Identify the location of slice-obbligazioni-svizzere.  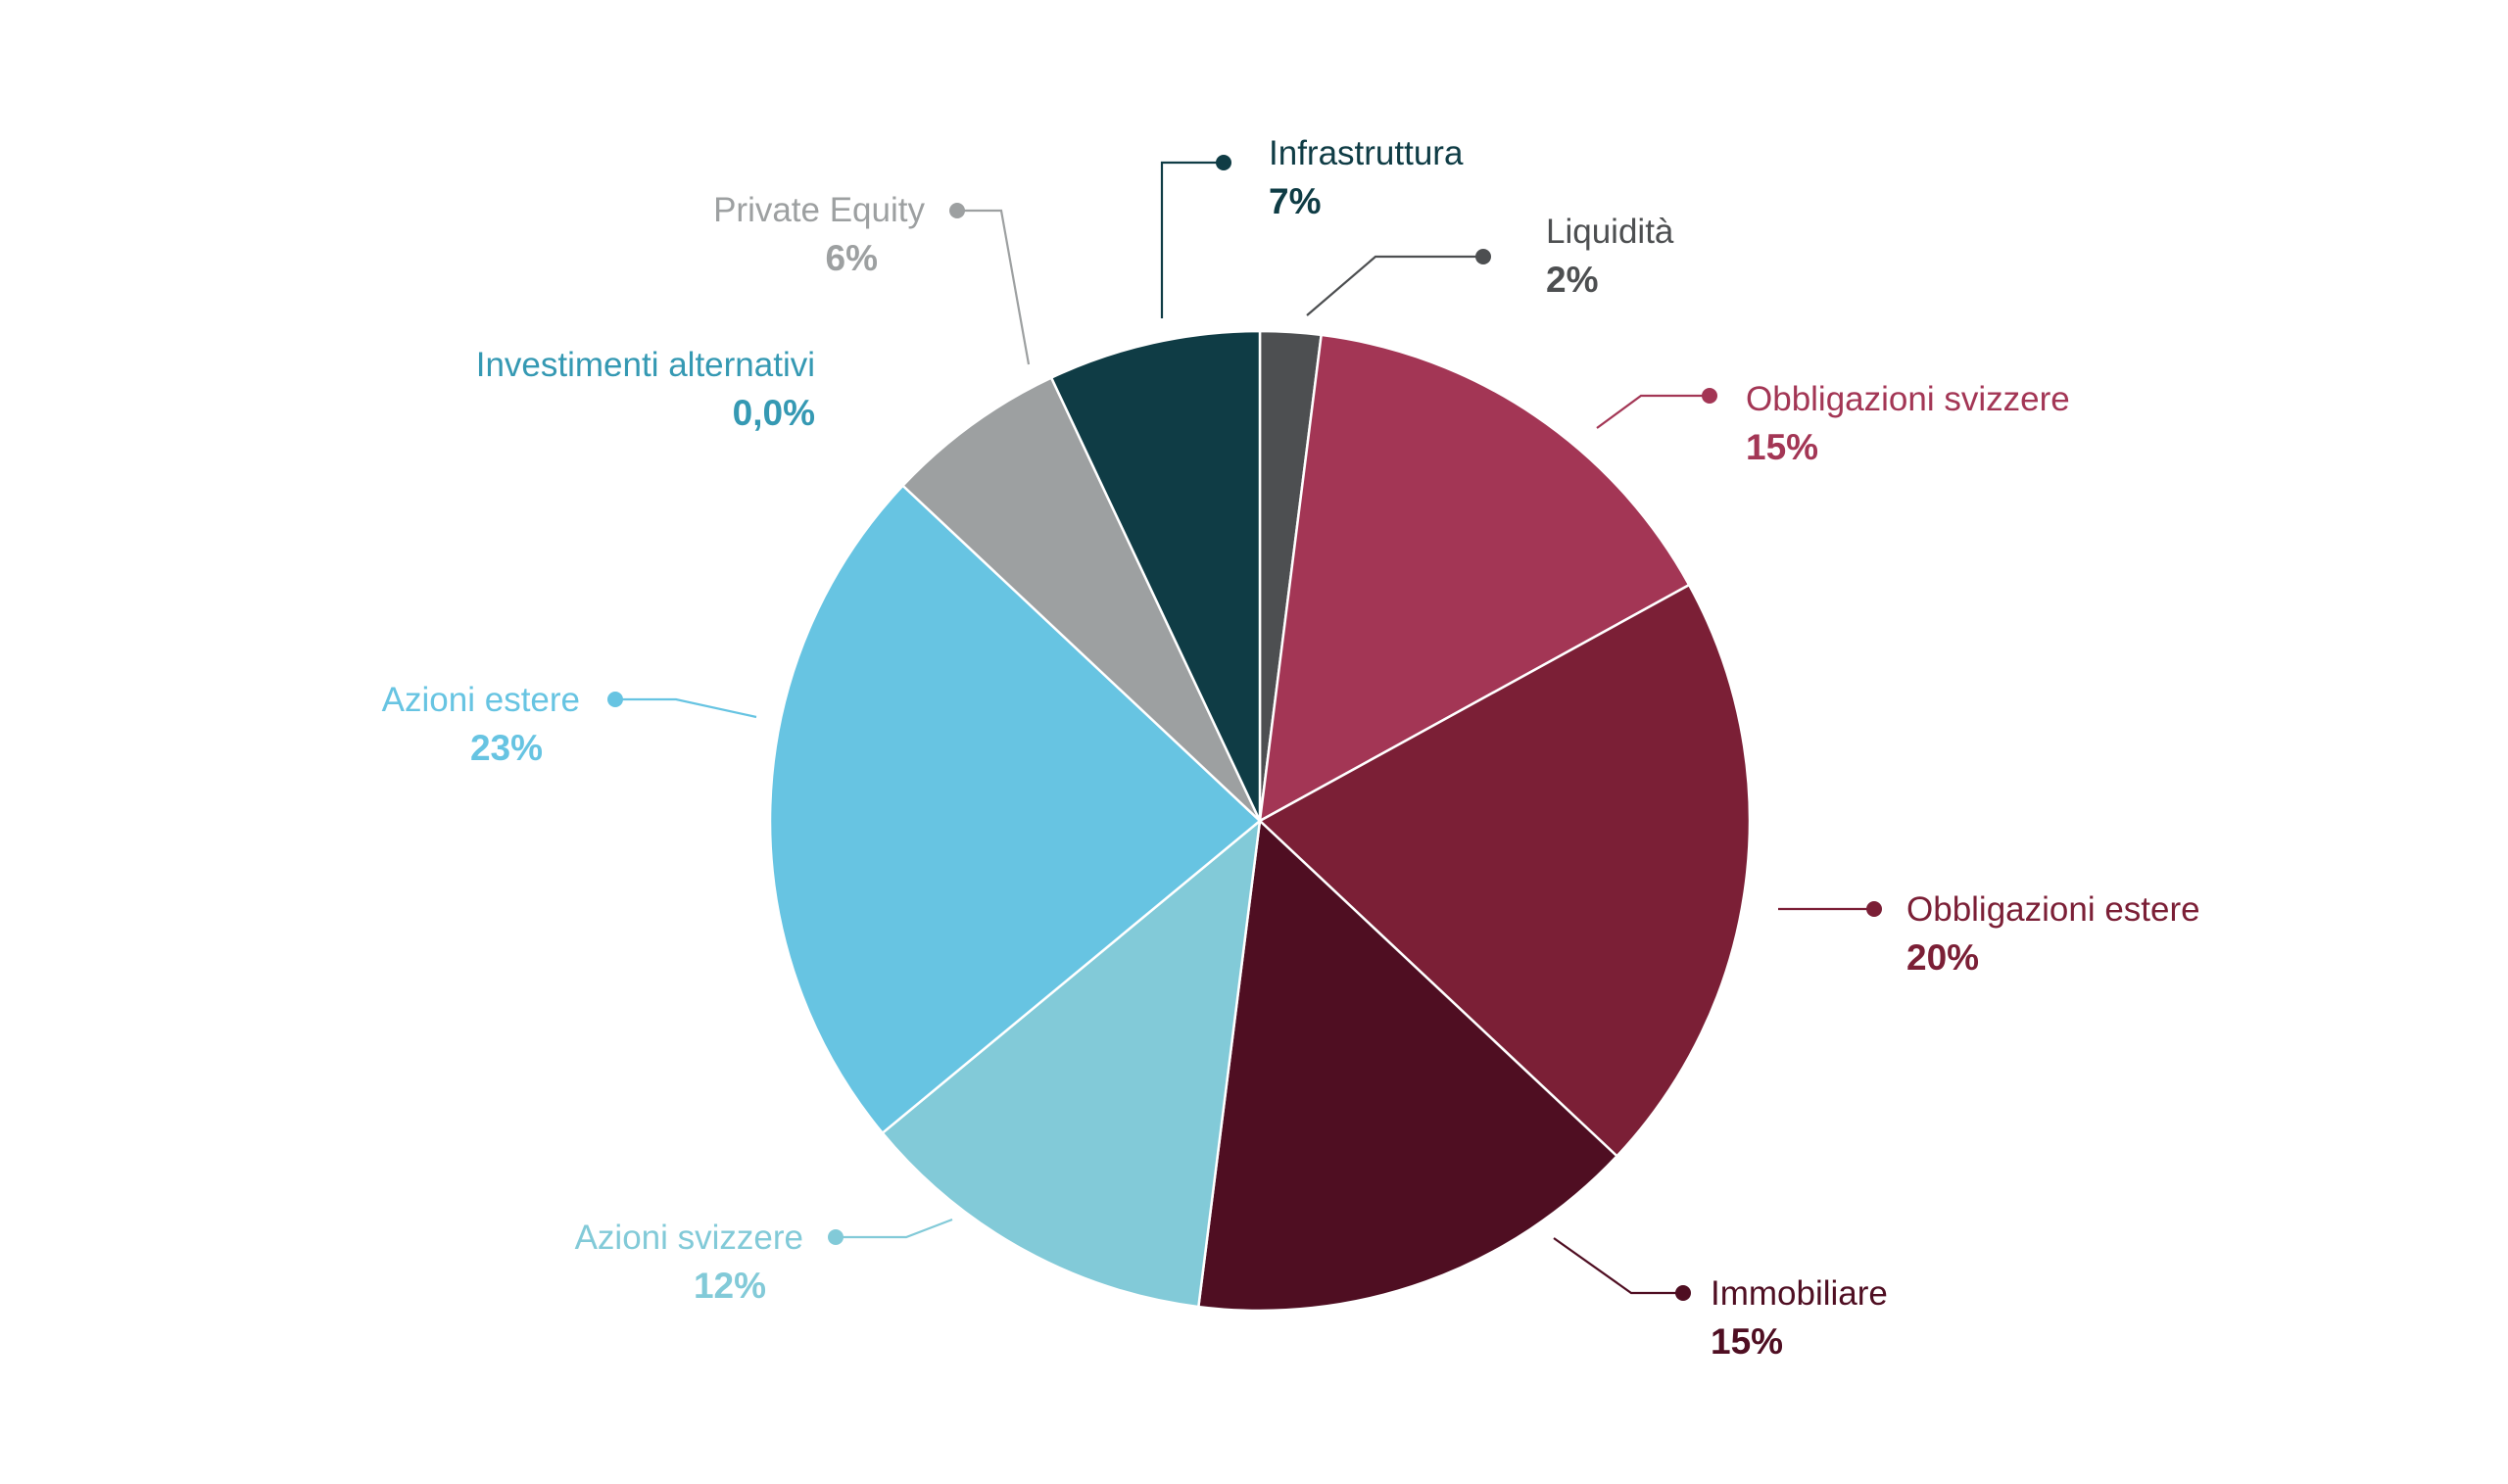
(1474, 578).